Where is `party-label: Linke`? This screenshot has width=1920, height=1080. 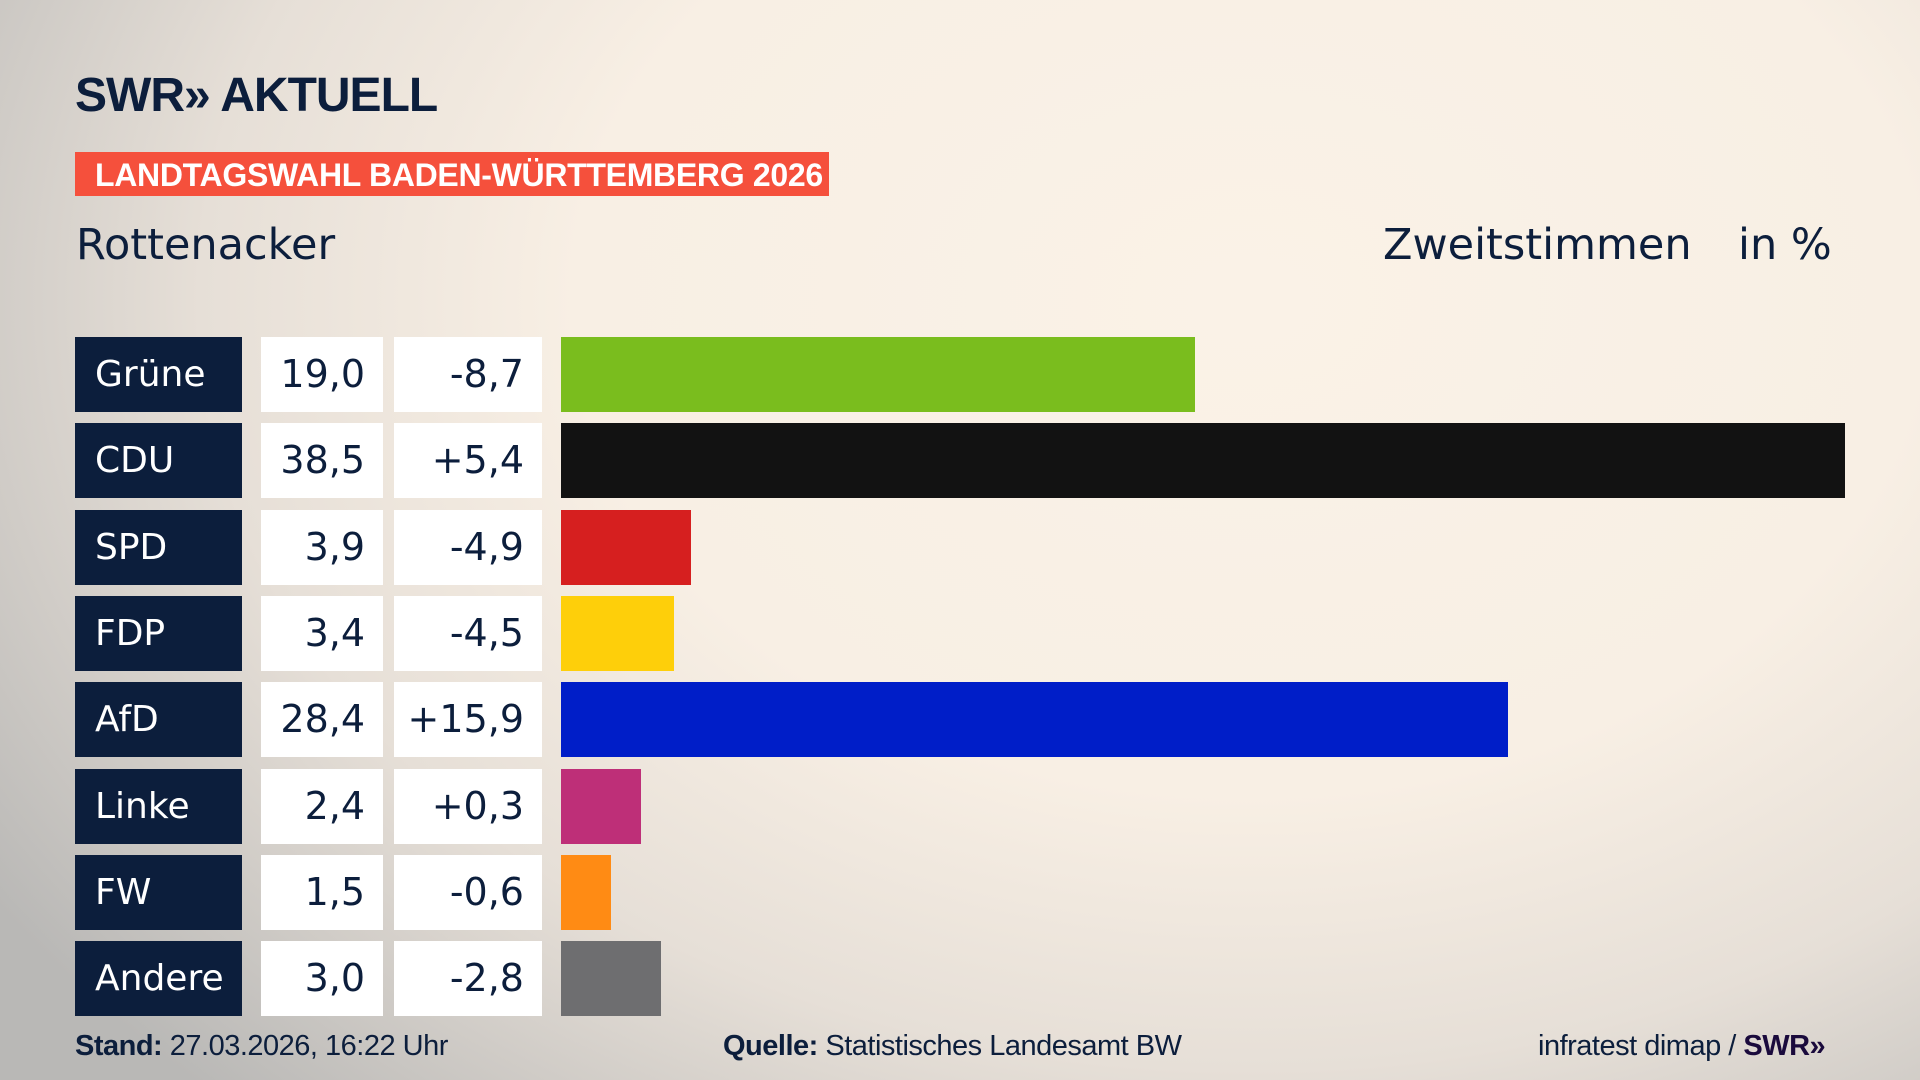
party-label: Linke is located at coordinates (158, 806).